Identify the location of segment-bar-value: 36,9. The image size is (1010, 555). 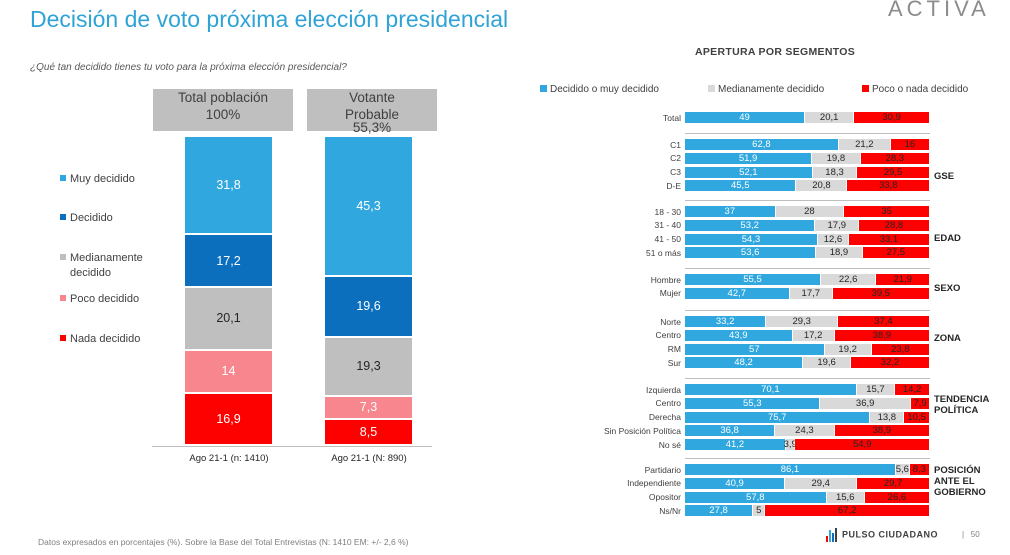
(865, 403).